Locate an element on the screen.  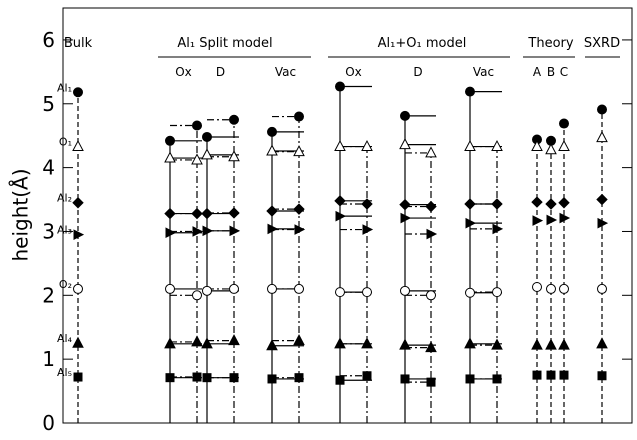
group-title: Al₁ Split model is located at coordinates (224, 43).